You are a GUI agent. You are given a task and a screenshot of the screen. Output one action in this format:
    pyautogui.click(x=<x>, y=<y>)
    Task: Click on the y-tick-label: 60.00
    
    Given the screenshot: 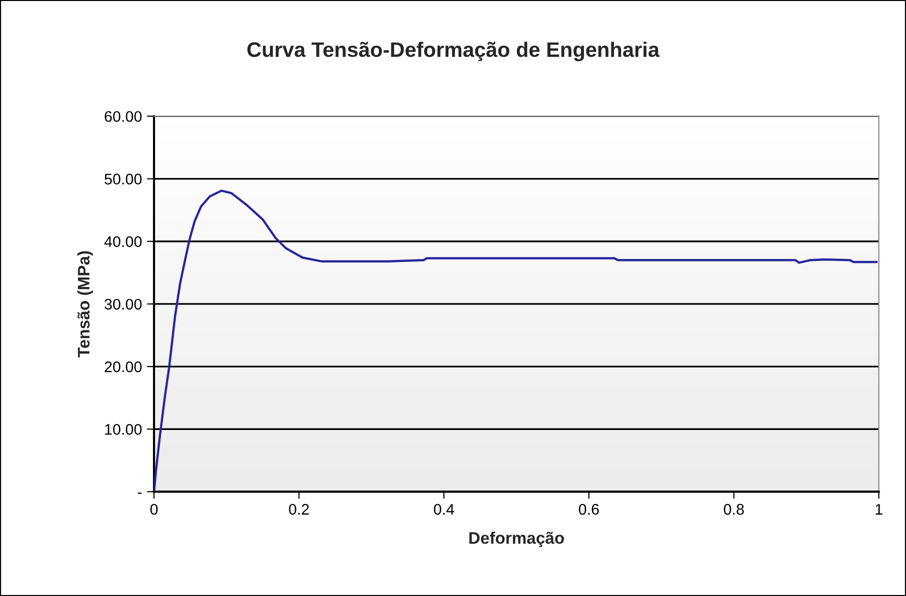 What is the action you would take?
    pyautogui.click(x=123, y=116)
    